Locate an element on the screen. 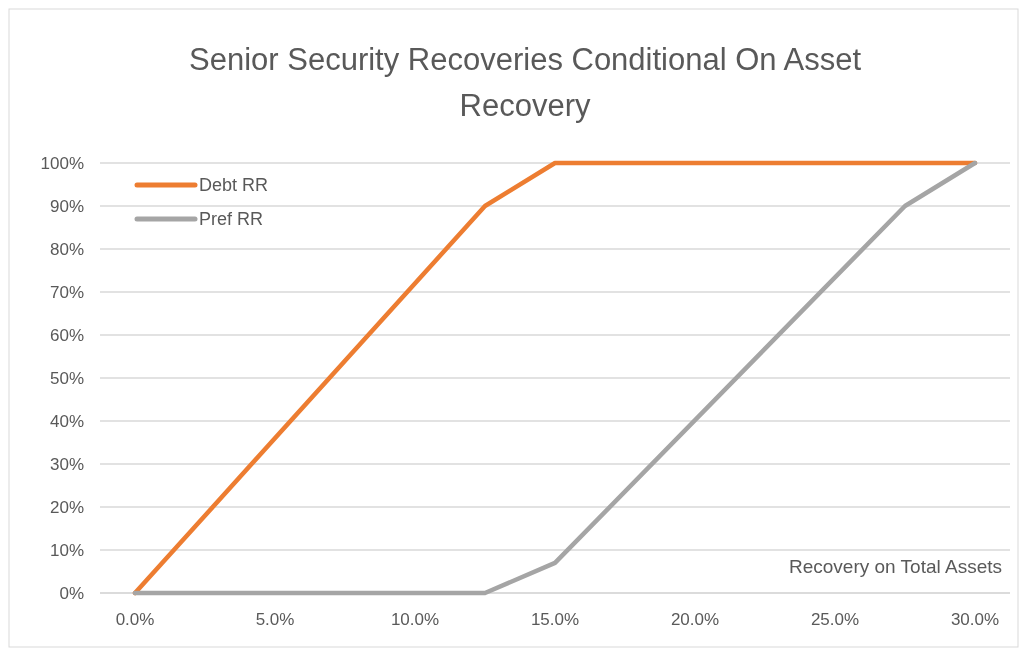 The image size is (1027, 656). y-tick-label: 90% is located at coordinates (66, 206).